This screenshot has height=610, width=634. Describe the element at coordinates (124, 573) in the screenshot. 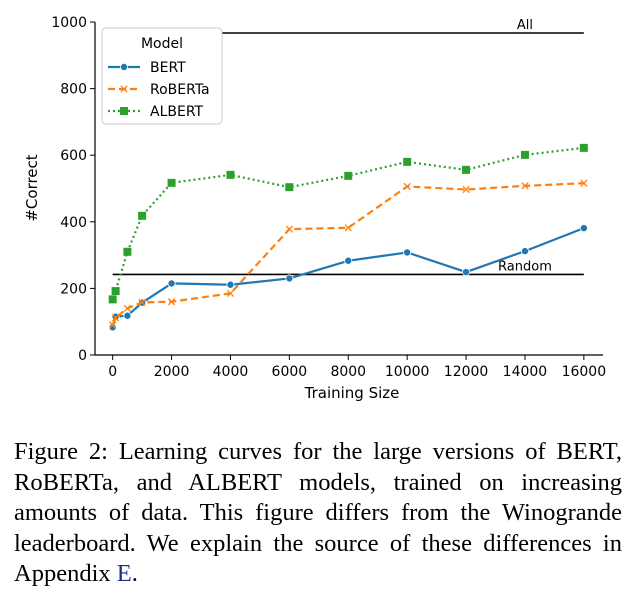

I see `appendix-link: E` at that location.